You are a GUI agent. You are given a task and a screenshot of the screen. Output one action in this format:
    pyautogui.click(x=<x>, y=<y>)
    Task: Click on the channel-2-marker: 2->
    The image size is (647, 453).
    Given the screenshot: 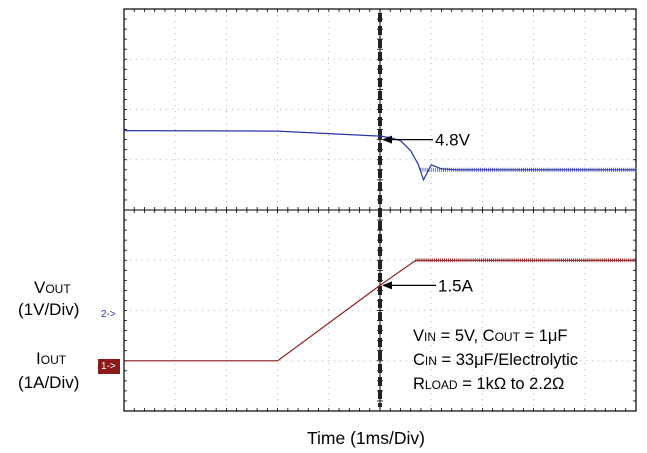 What is the action you would take?
    pyautogui.click(x=108, y=314)
    